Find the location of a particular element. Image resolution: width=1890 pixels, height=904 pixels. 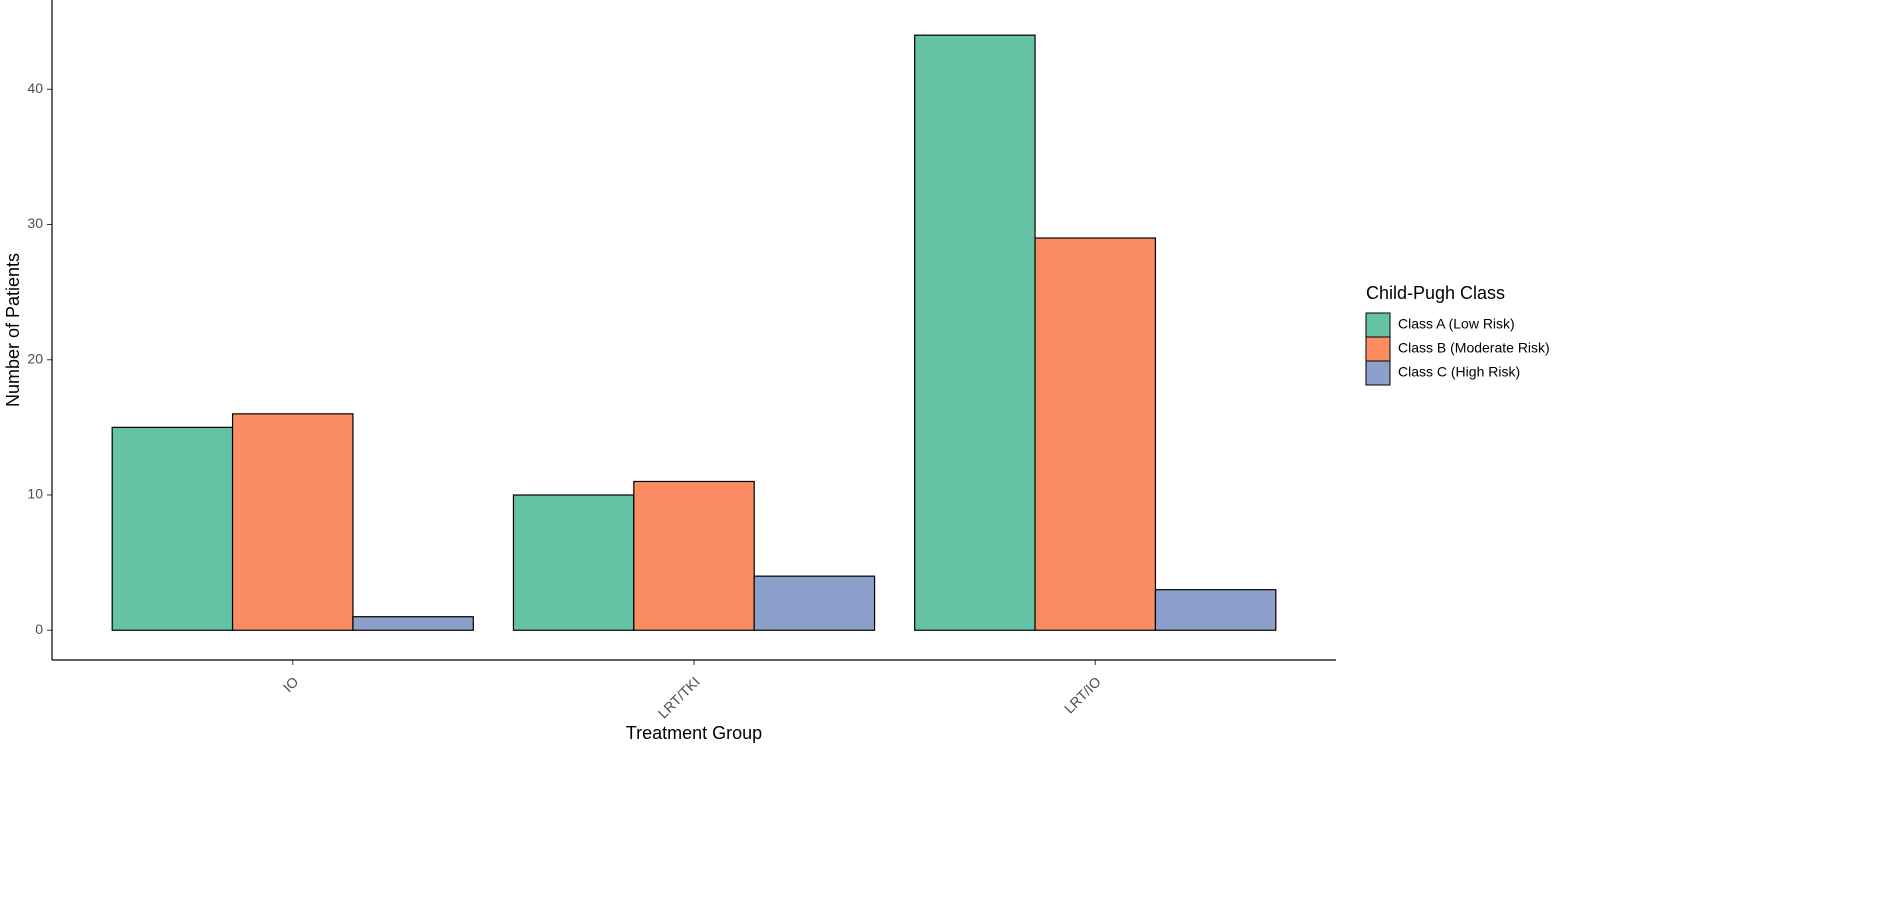

legend-label: Class A (Low Risk) is located at coordinates (1456, 324).